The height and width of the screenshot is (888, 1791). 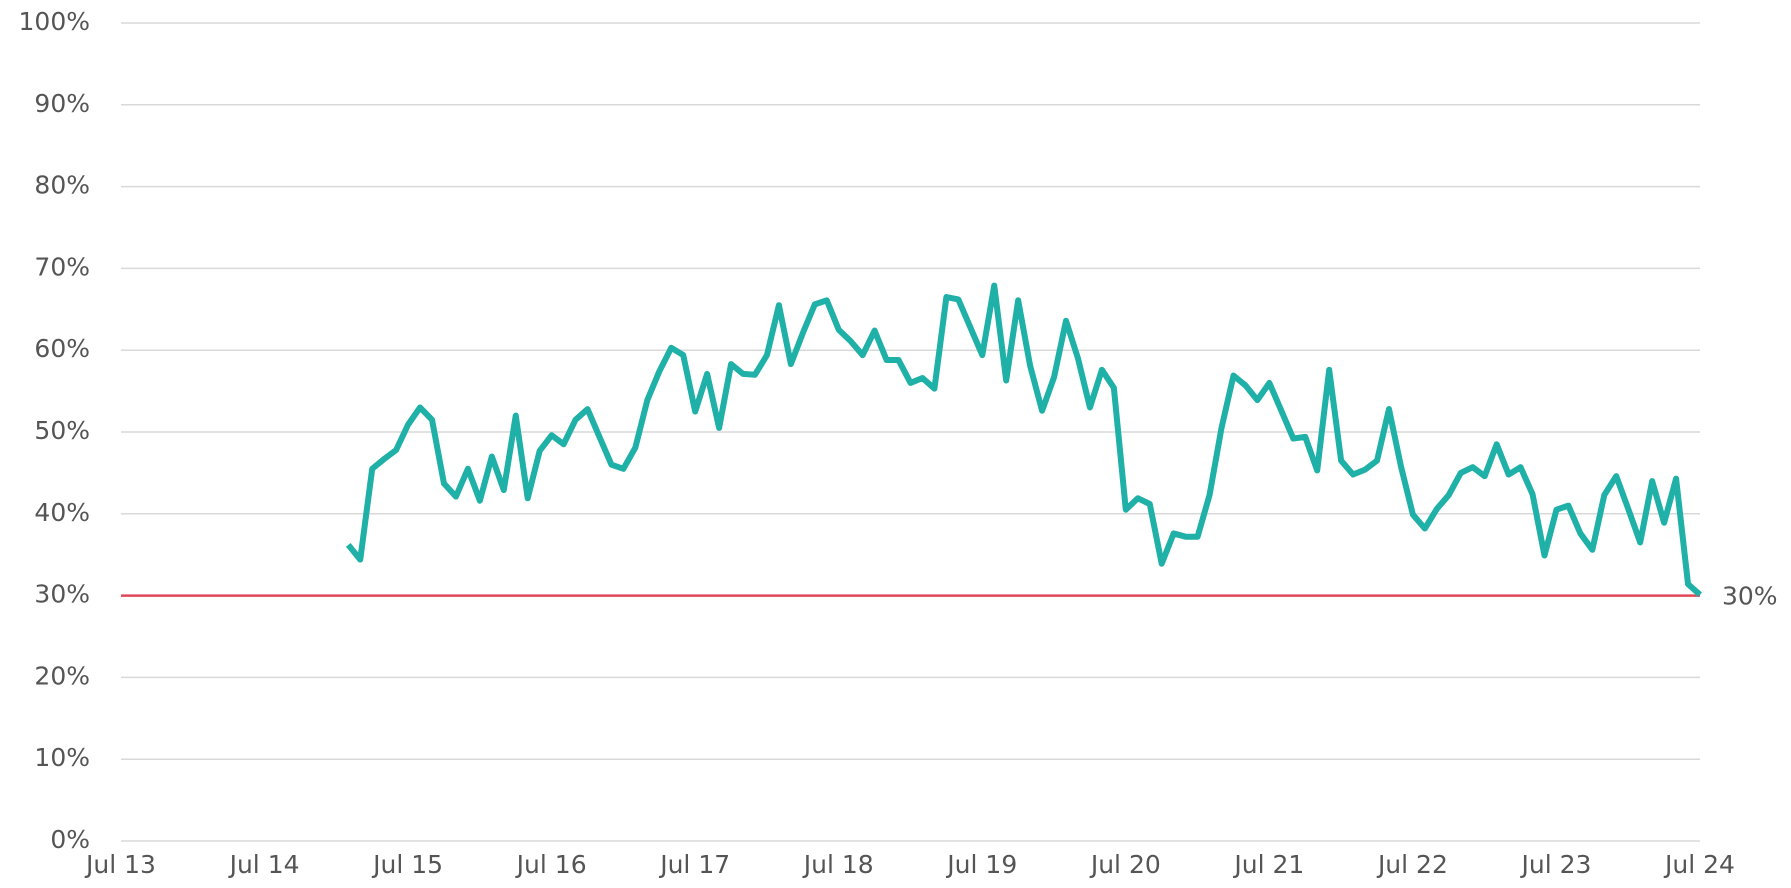 What do you see at coordinates (62, 512) in the screenshot?
I see `y-tick-label: 40%` at bounding box center [62, 512].